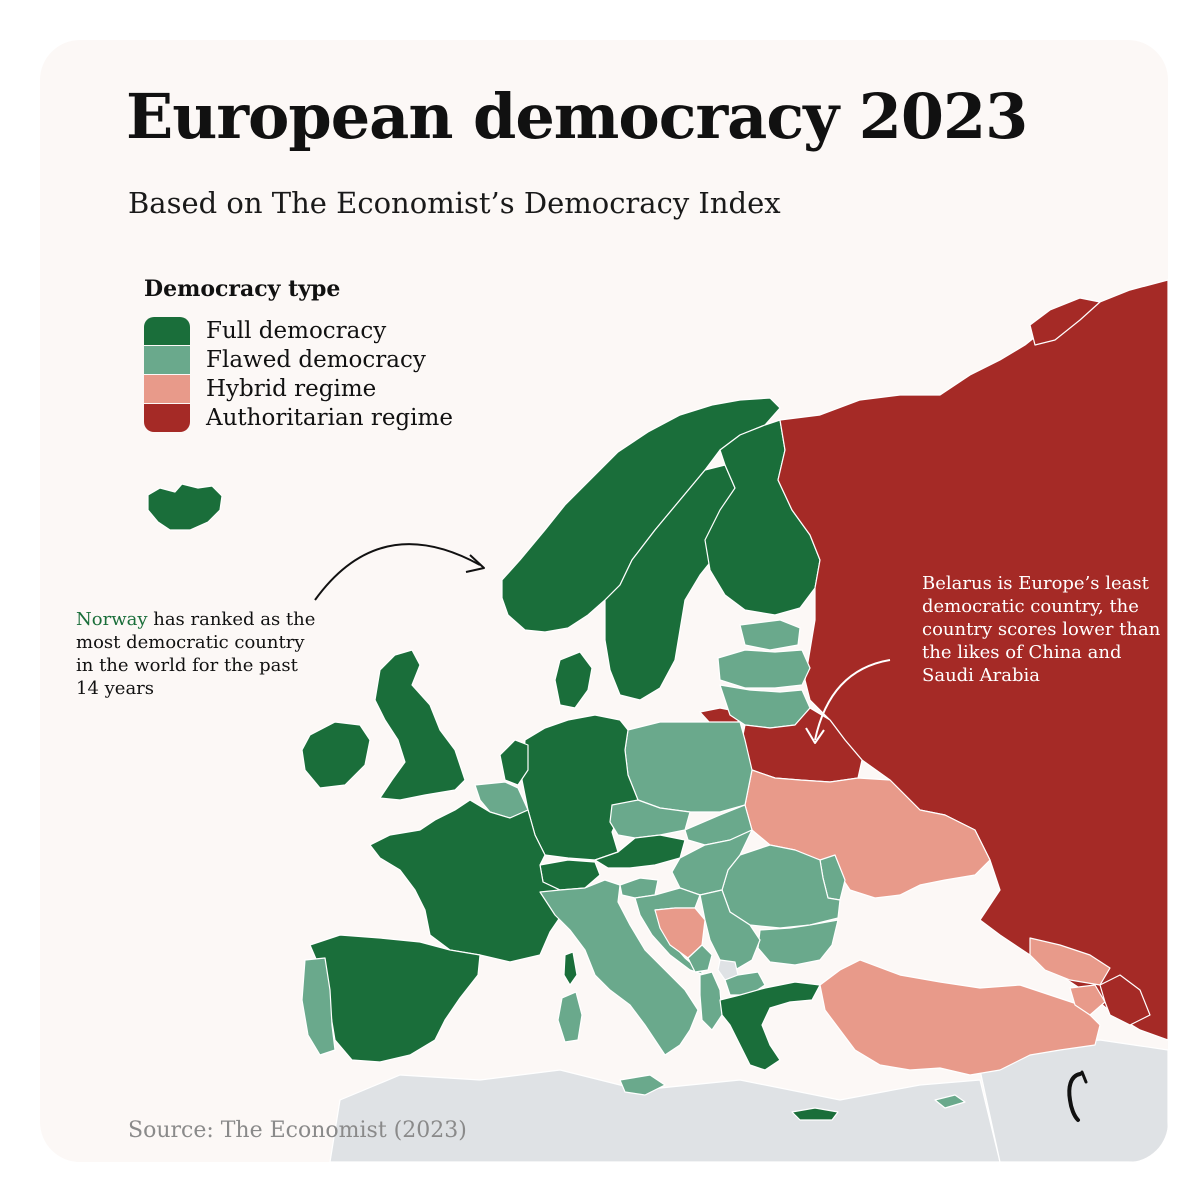 The image size is (1200, 1200). I want to click on country-denmark, so click(573, 680).